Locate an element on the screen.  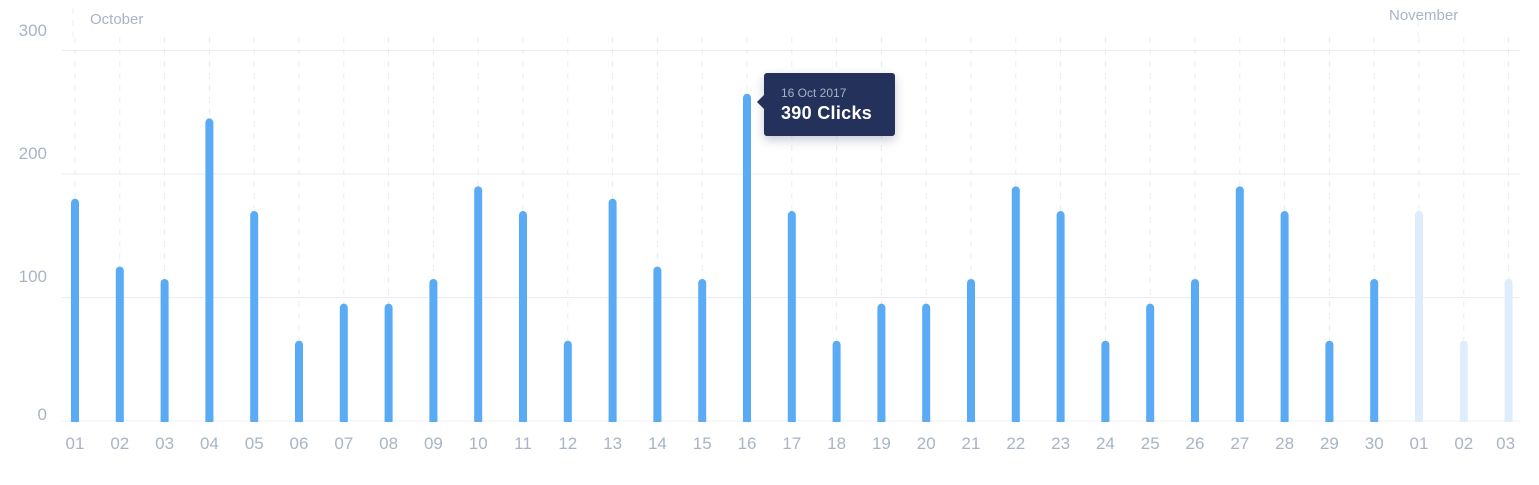
x-tick-label: 12 is located at coordinates (567, 443).